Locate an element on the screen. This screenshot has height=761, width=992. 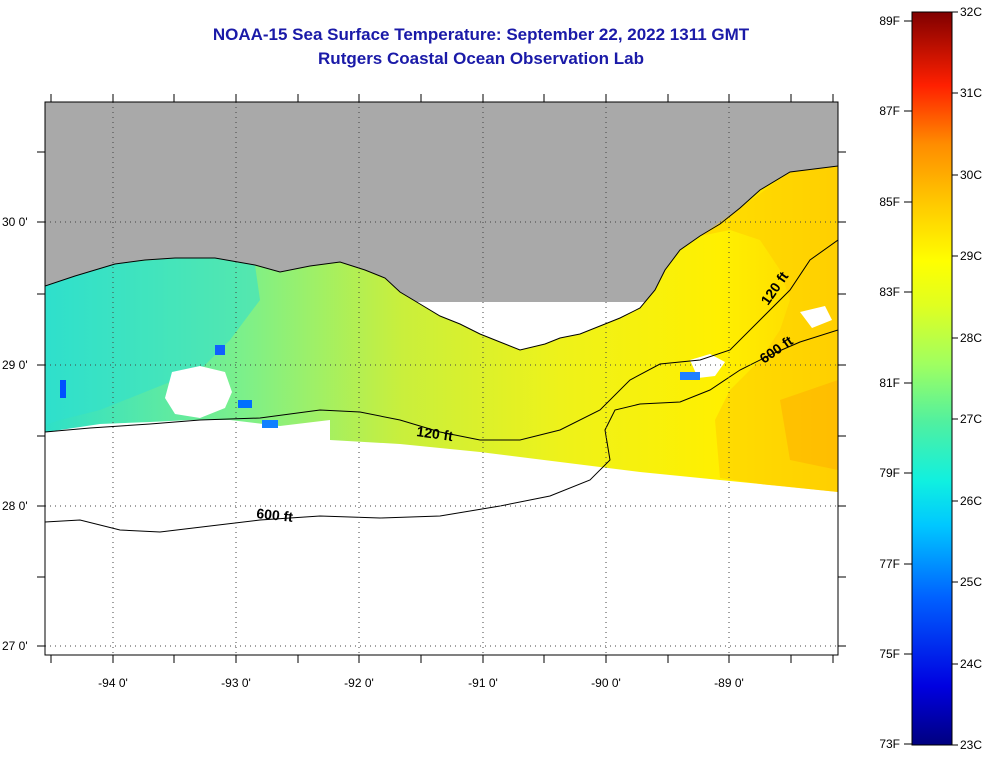
colorbar-f-label: 81F is located at coordinates (889, 383).